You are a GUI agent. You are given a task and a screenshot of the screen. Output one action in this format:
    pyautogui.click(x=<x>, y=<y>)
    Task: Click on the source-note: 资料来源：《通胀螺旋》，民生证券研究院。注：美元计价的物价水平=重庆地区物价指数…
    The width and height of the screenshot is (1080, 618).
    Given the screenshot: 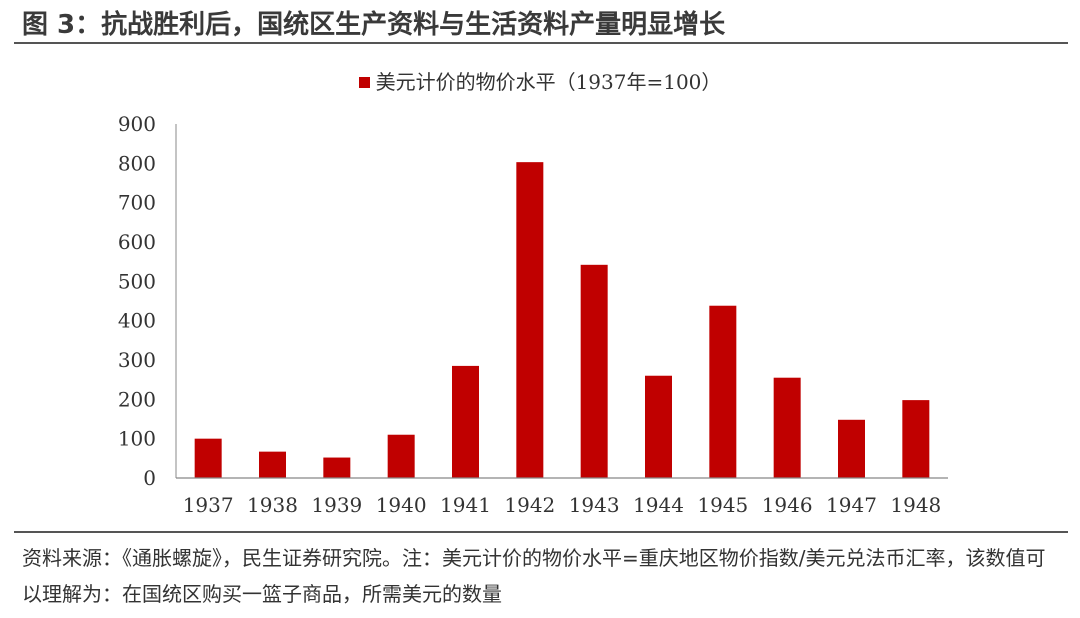 What is the action you would take?
    pyautogui.click(x=534, y=576)
    